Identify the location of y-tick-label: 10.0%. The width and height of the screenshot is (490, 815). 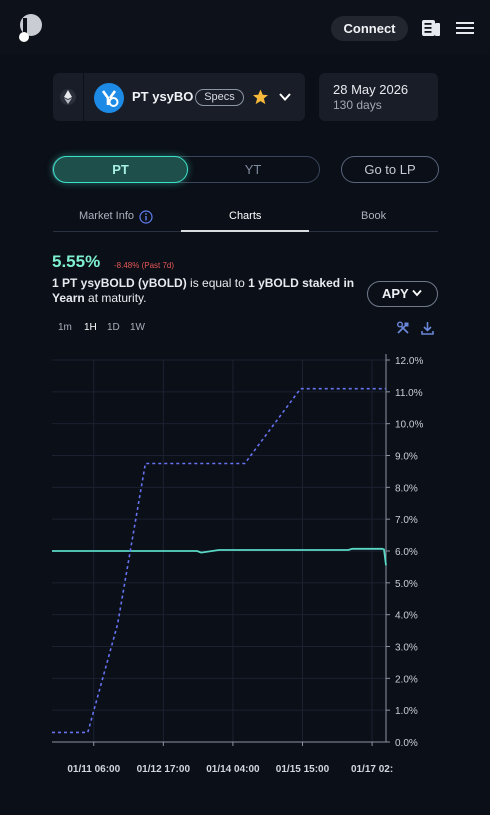
(409, 425).